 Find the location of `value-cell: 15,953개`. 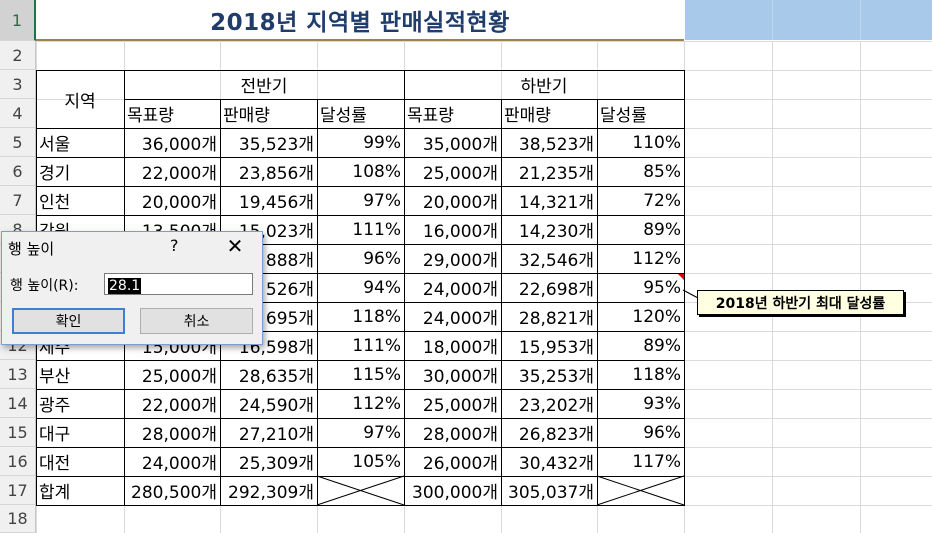

value-cell: 15,953개 is located at coordinates (556, 348).